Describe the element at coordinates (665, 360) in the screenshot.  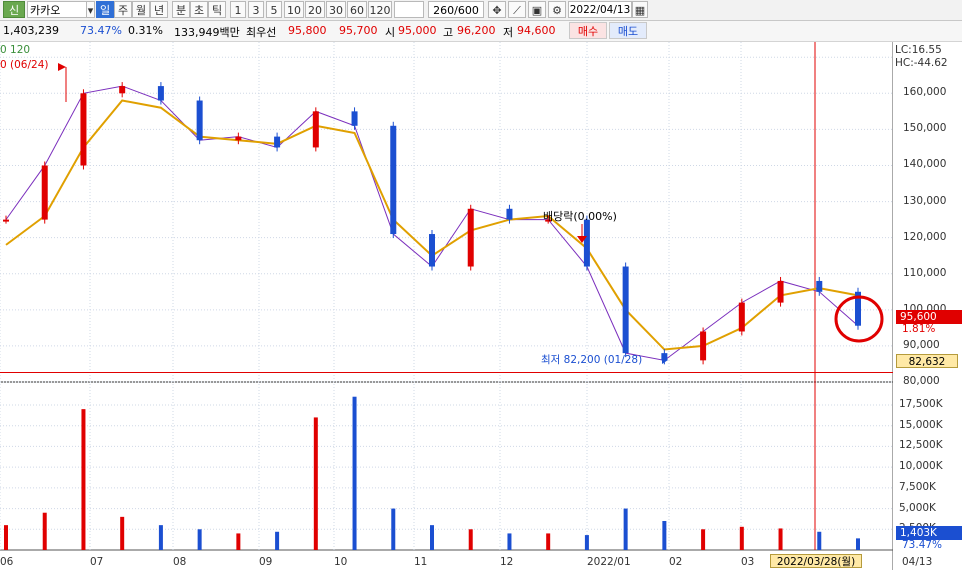
I see `low-arrow-icon` at that location.